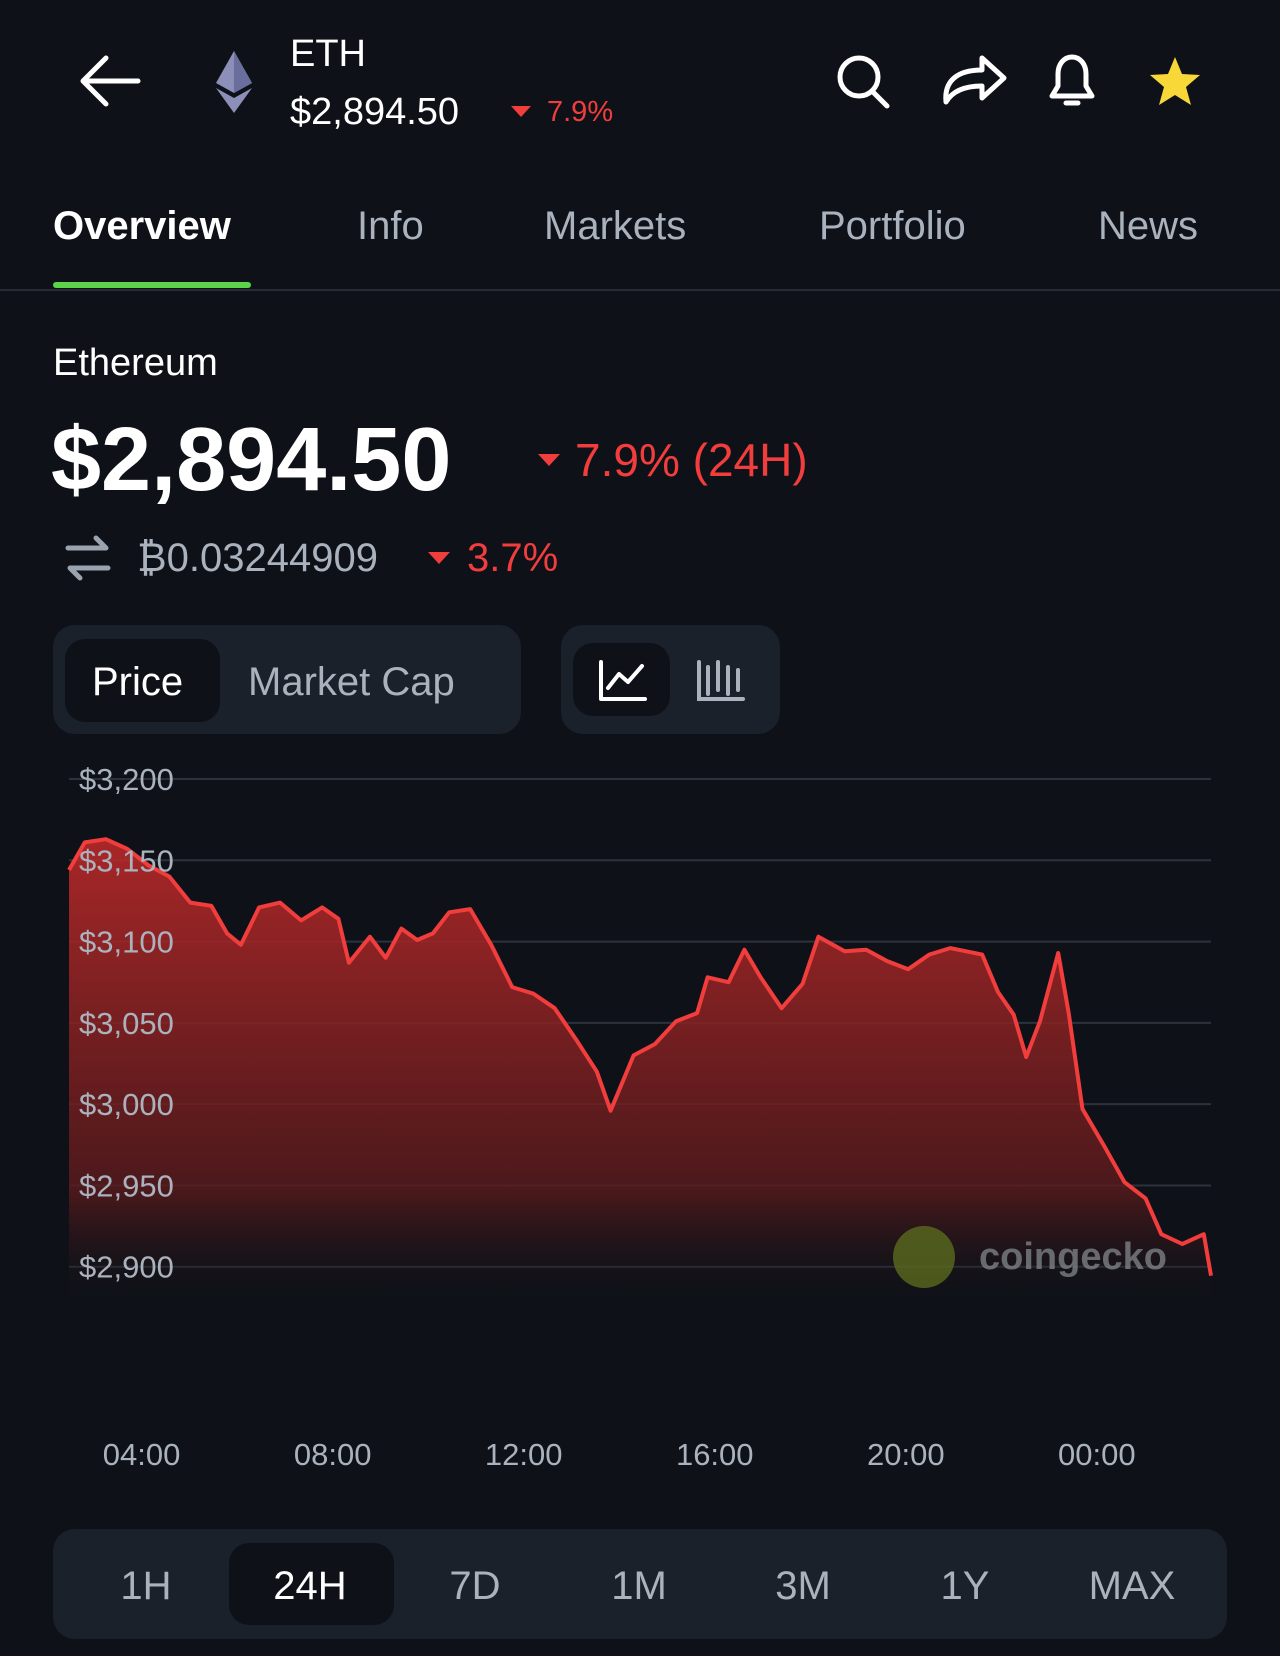 This screenshot has height=1656, width=1280. What do you see at coordinates (138, 682) in the screenshot?
I see `toggle-price: Price` at bounding box center [138, 682].